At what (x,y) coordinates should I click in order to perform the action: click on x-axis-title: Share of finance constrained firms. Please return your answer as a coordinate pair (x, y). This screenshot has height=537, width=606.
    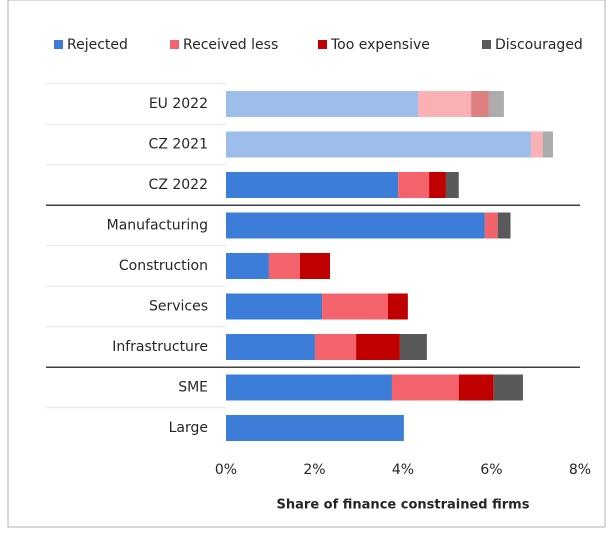
    Looking at the image, I should click on (403, 505).